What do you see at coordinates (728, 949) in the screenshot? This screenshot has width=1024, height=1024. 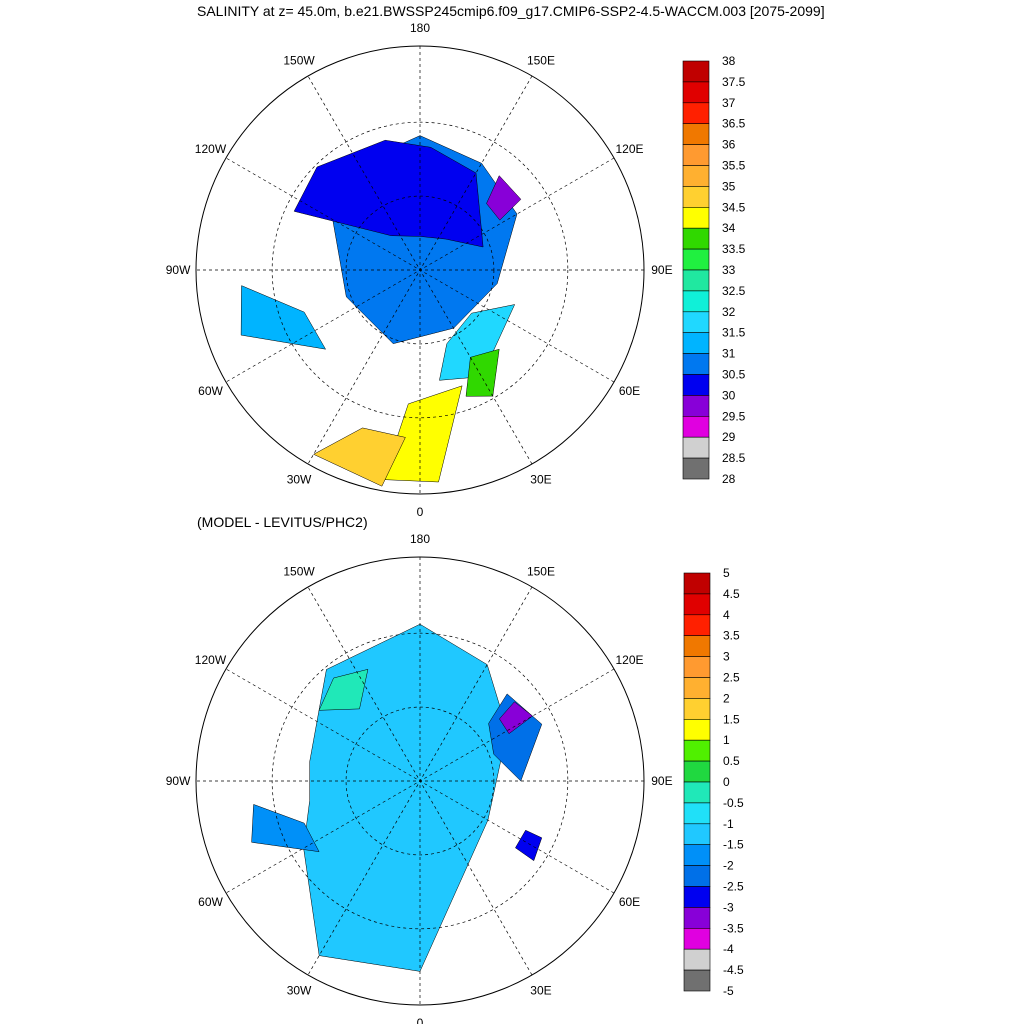 I see `colorbar-tick-label: -4` at bounding box center [728, 949].